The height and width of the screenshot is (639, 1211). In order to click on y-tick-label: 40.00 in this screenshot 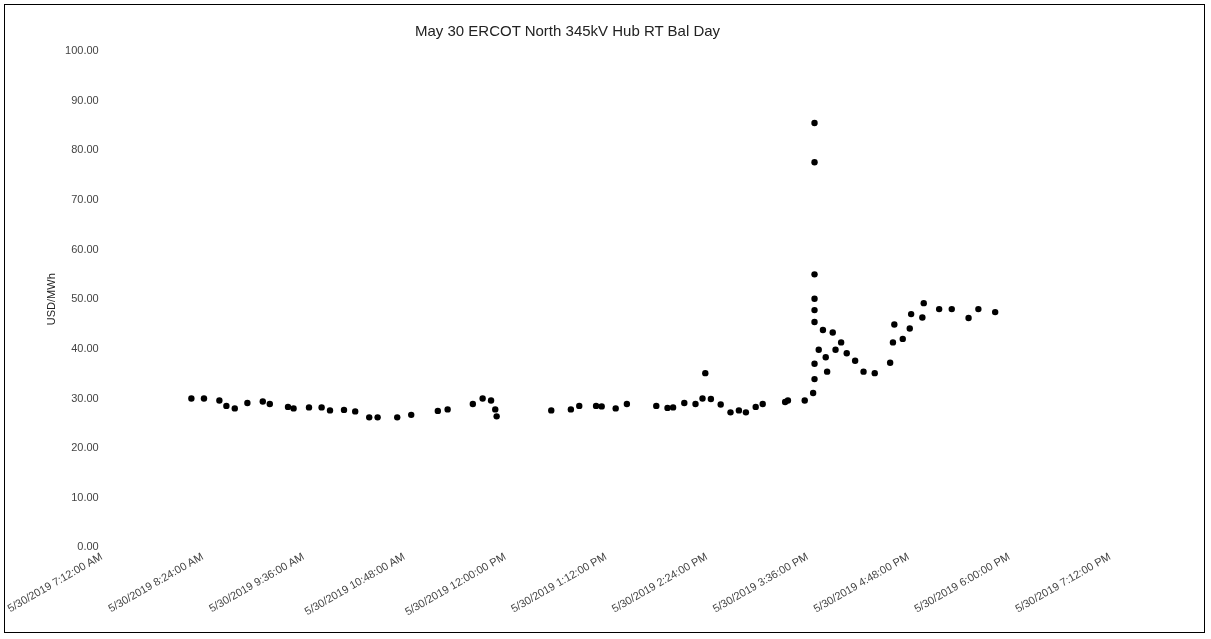, I will do `click(85, 347)`.